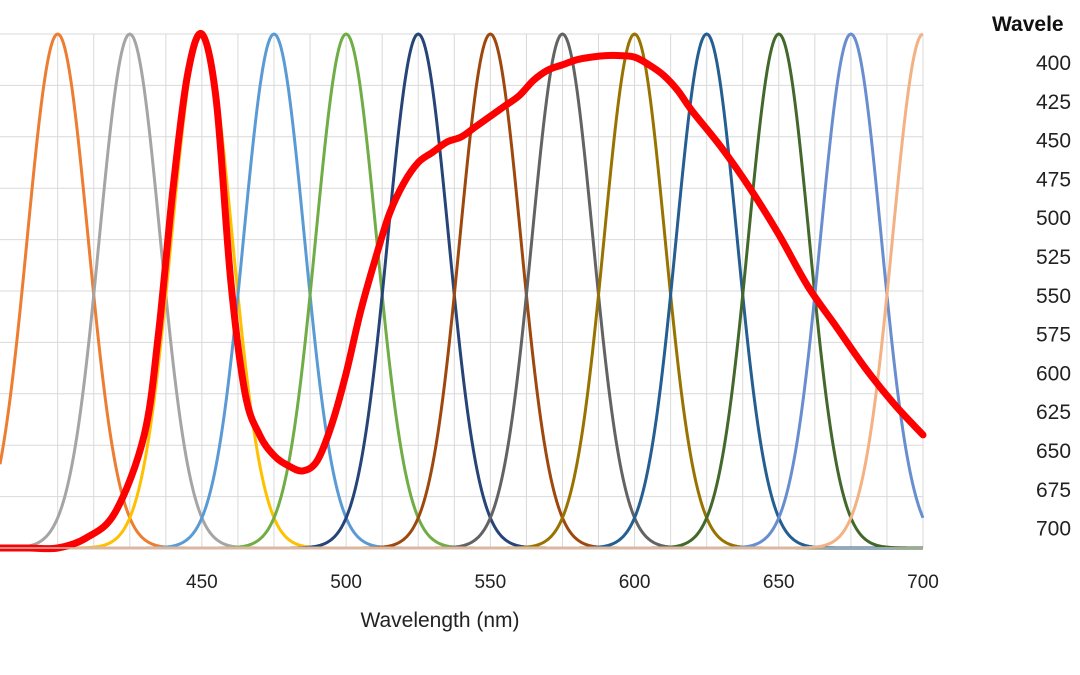 The height and width of the screenshot is (675, 1080). What do you see at coordinates (1053, 373) in the screenshot?
I see `legend-item-600: 600` at bounding box center [1053, 373].